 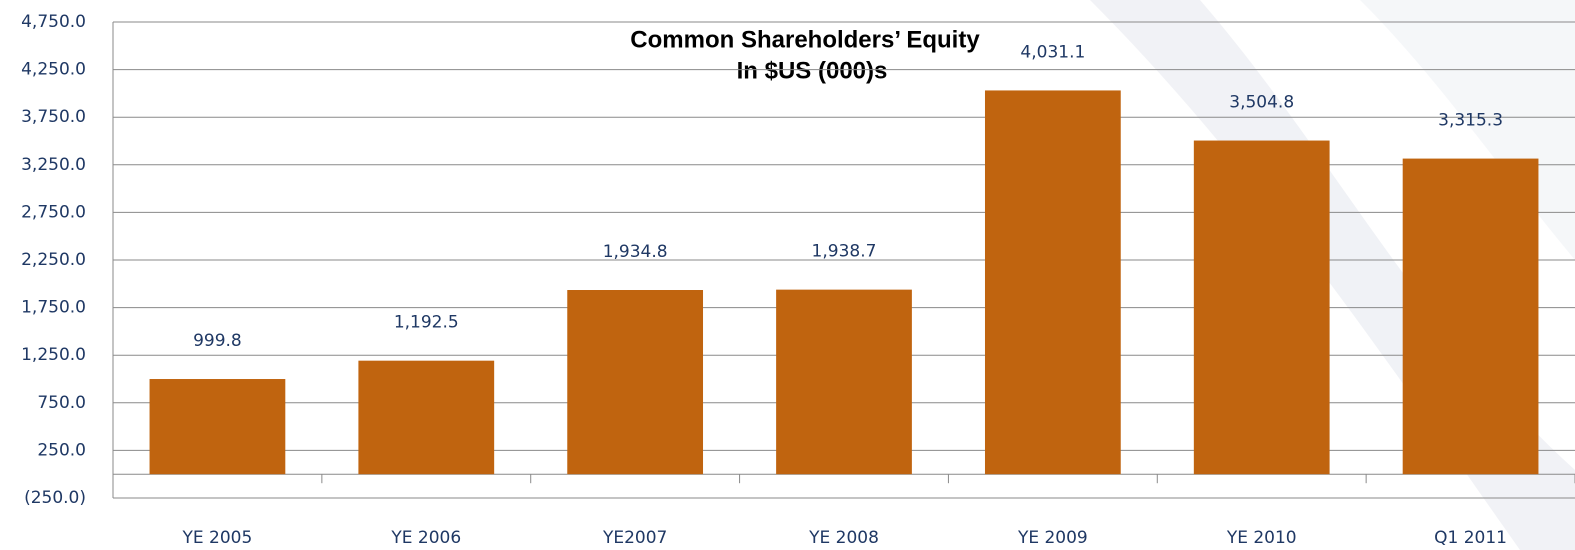 I want to click on x-tick-label: YE 2005, so click(x=217, y=538).